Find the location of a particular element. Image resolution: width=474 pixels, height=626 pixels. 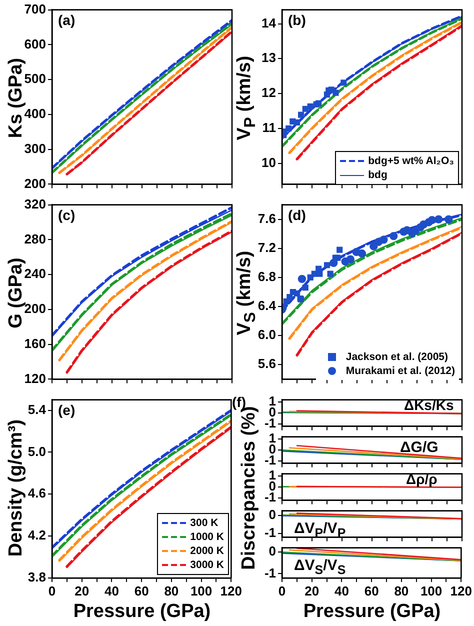

annotation: (d) is located at coordinates (297, 215).